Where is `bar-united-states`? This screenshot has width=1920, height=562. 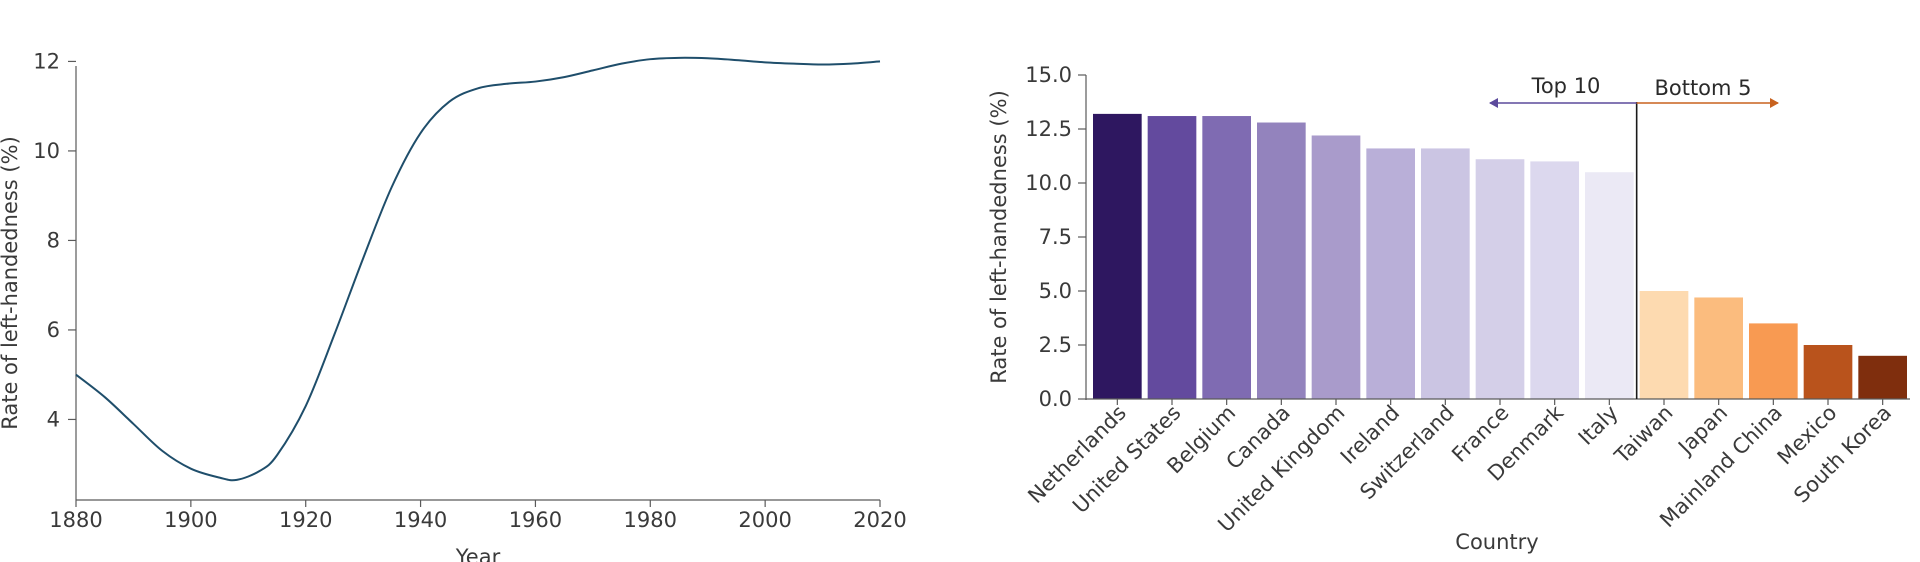 bar-united-states is located at coordinates (1172, 257).